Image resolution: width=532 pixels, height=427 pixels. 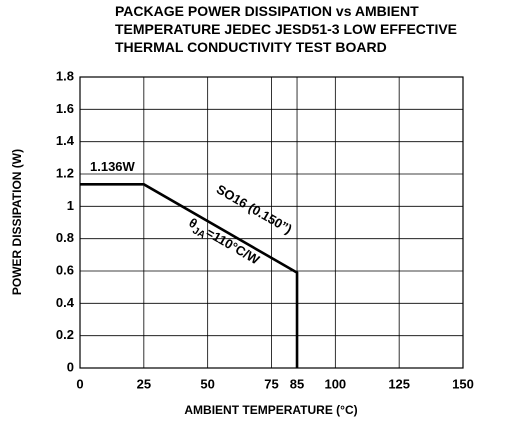 What do you see at coordinates (207, 383) in the screenshot?
I see `x-tick-label: 50` at bounding box center [207, 383].